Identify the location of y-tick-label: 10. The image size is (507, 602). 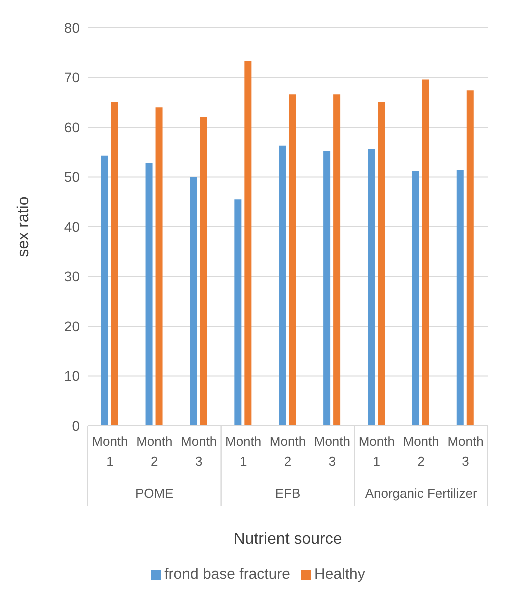
(72, 376).